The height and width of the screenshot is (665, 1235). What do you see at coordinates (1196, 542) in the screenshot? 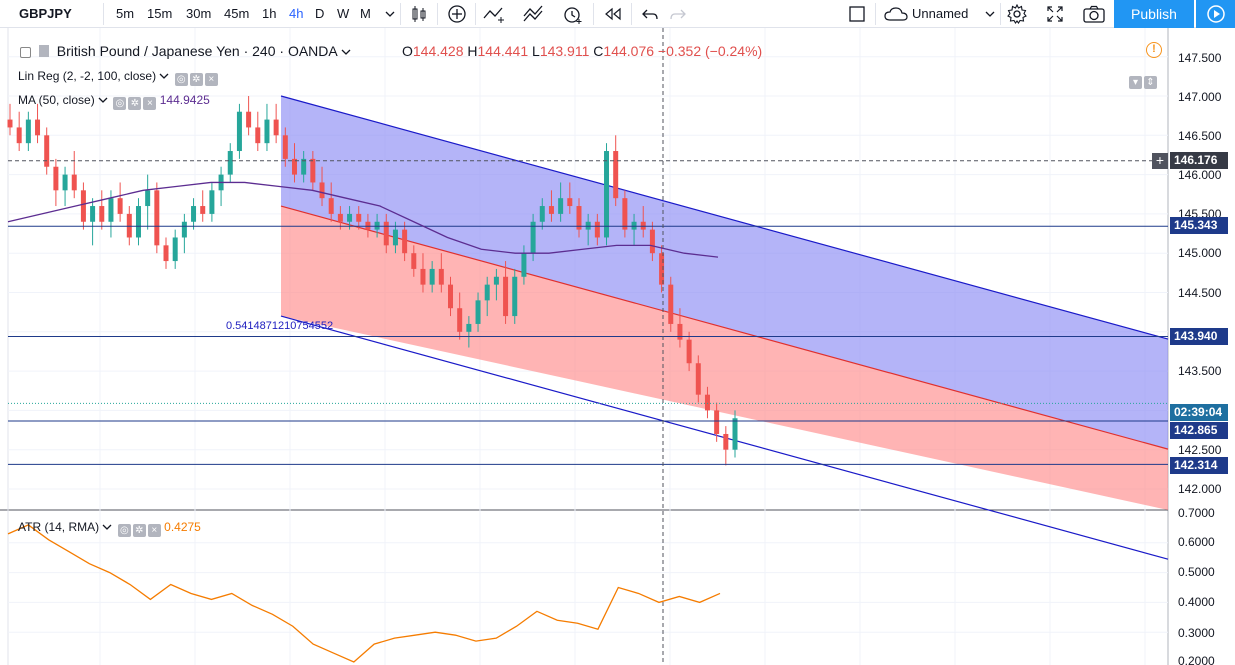
I see `atr-axis-label: 0.6000` at bounding box center [1196, 542].